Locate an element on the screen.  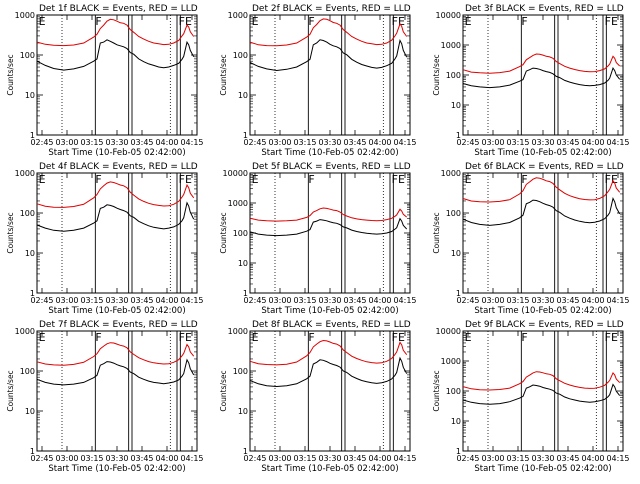
chart-title: Det 5f BLACK = Events, RED = LLD is located at coordinates (331, 167).